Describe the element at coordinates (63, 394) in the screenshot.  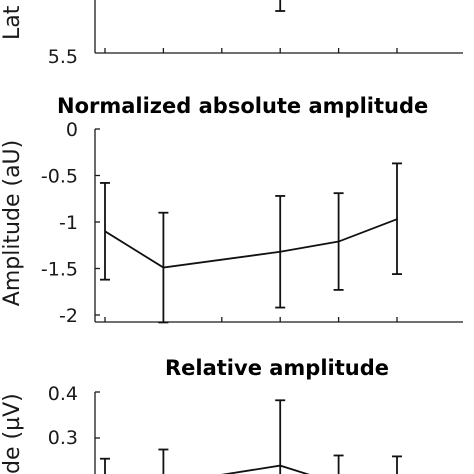
I see `panel3-ytick-label: 0.4` at that location.